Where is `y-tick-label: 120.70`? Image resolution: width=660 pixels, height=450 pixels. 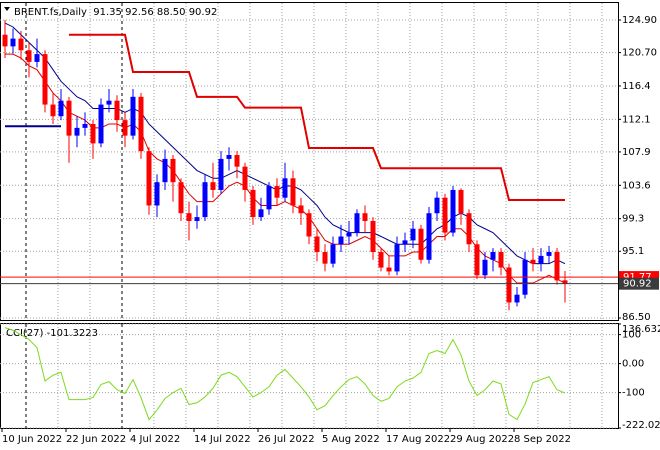
y-tick-label: 120.70 is located at coordinates (639, 53).